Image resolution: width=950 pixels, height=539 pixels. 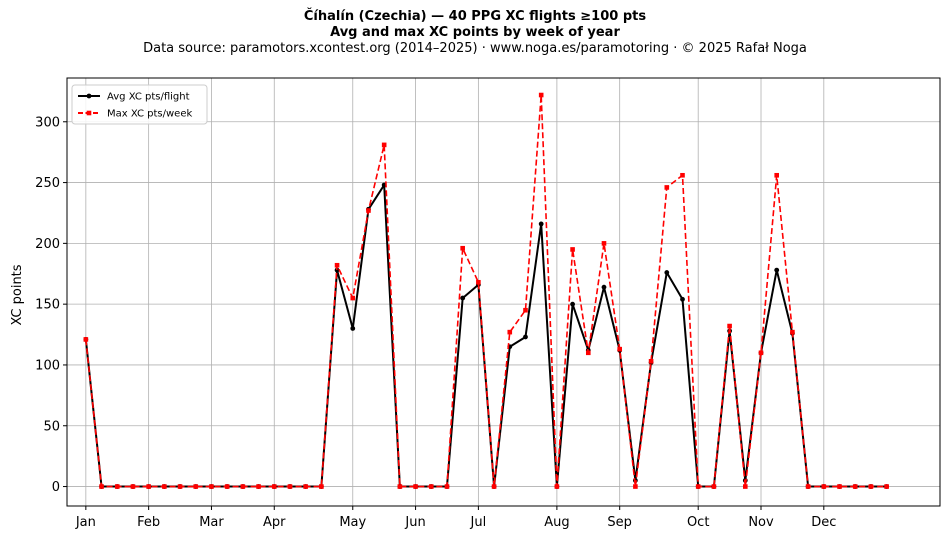 I want to click on legend-label-1: Max XC pts/week, so click(x=149, y=114).